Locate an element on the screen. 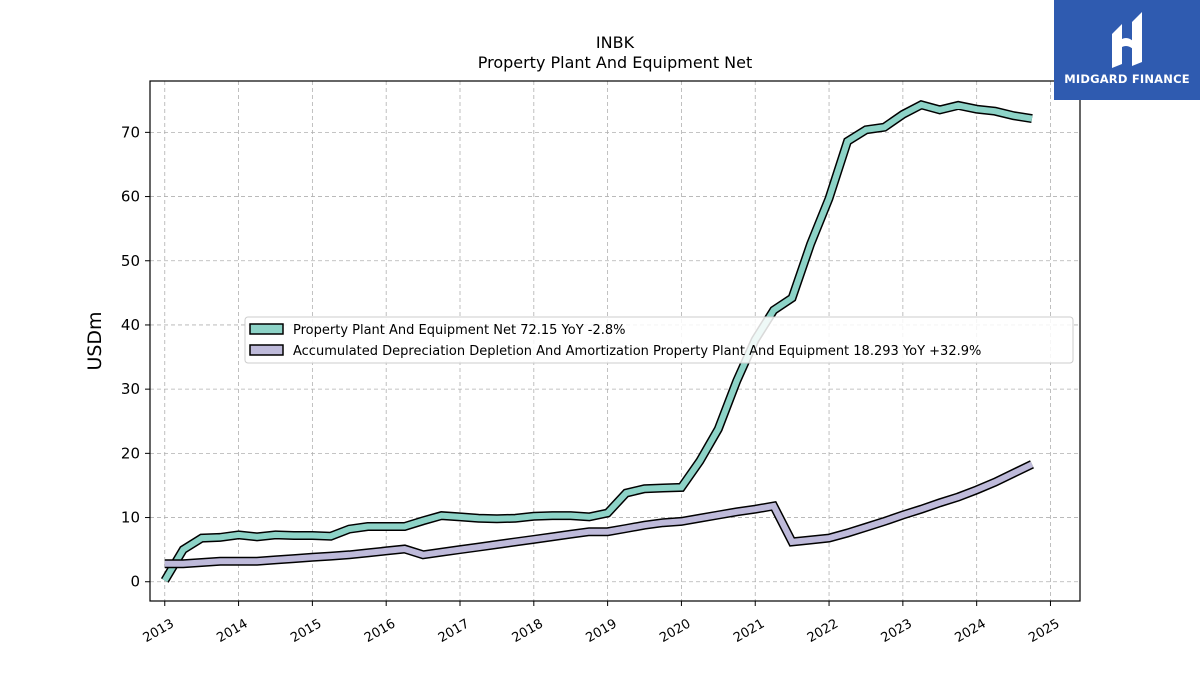 The image size is (1200, 675). x-tick-label: 2022 is located at coordinates (823, 631).